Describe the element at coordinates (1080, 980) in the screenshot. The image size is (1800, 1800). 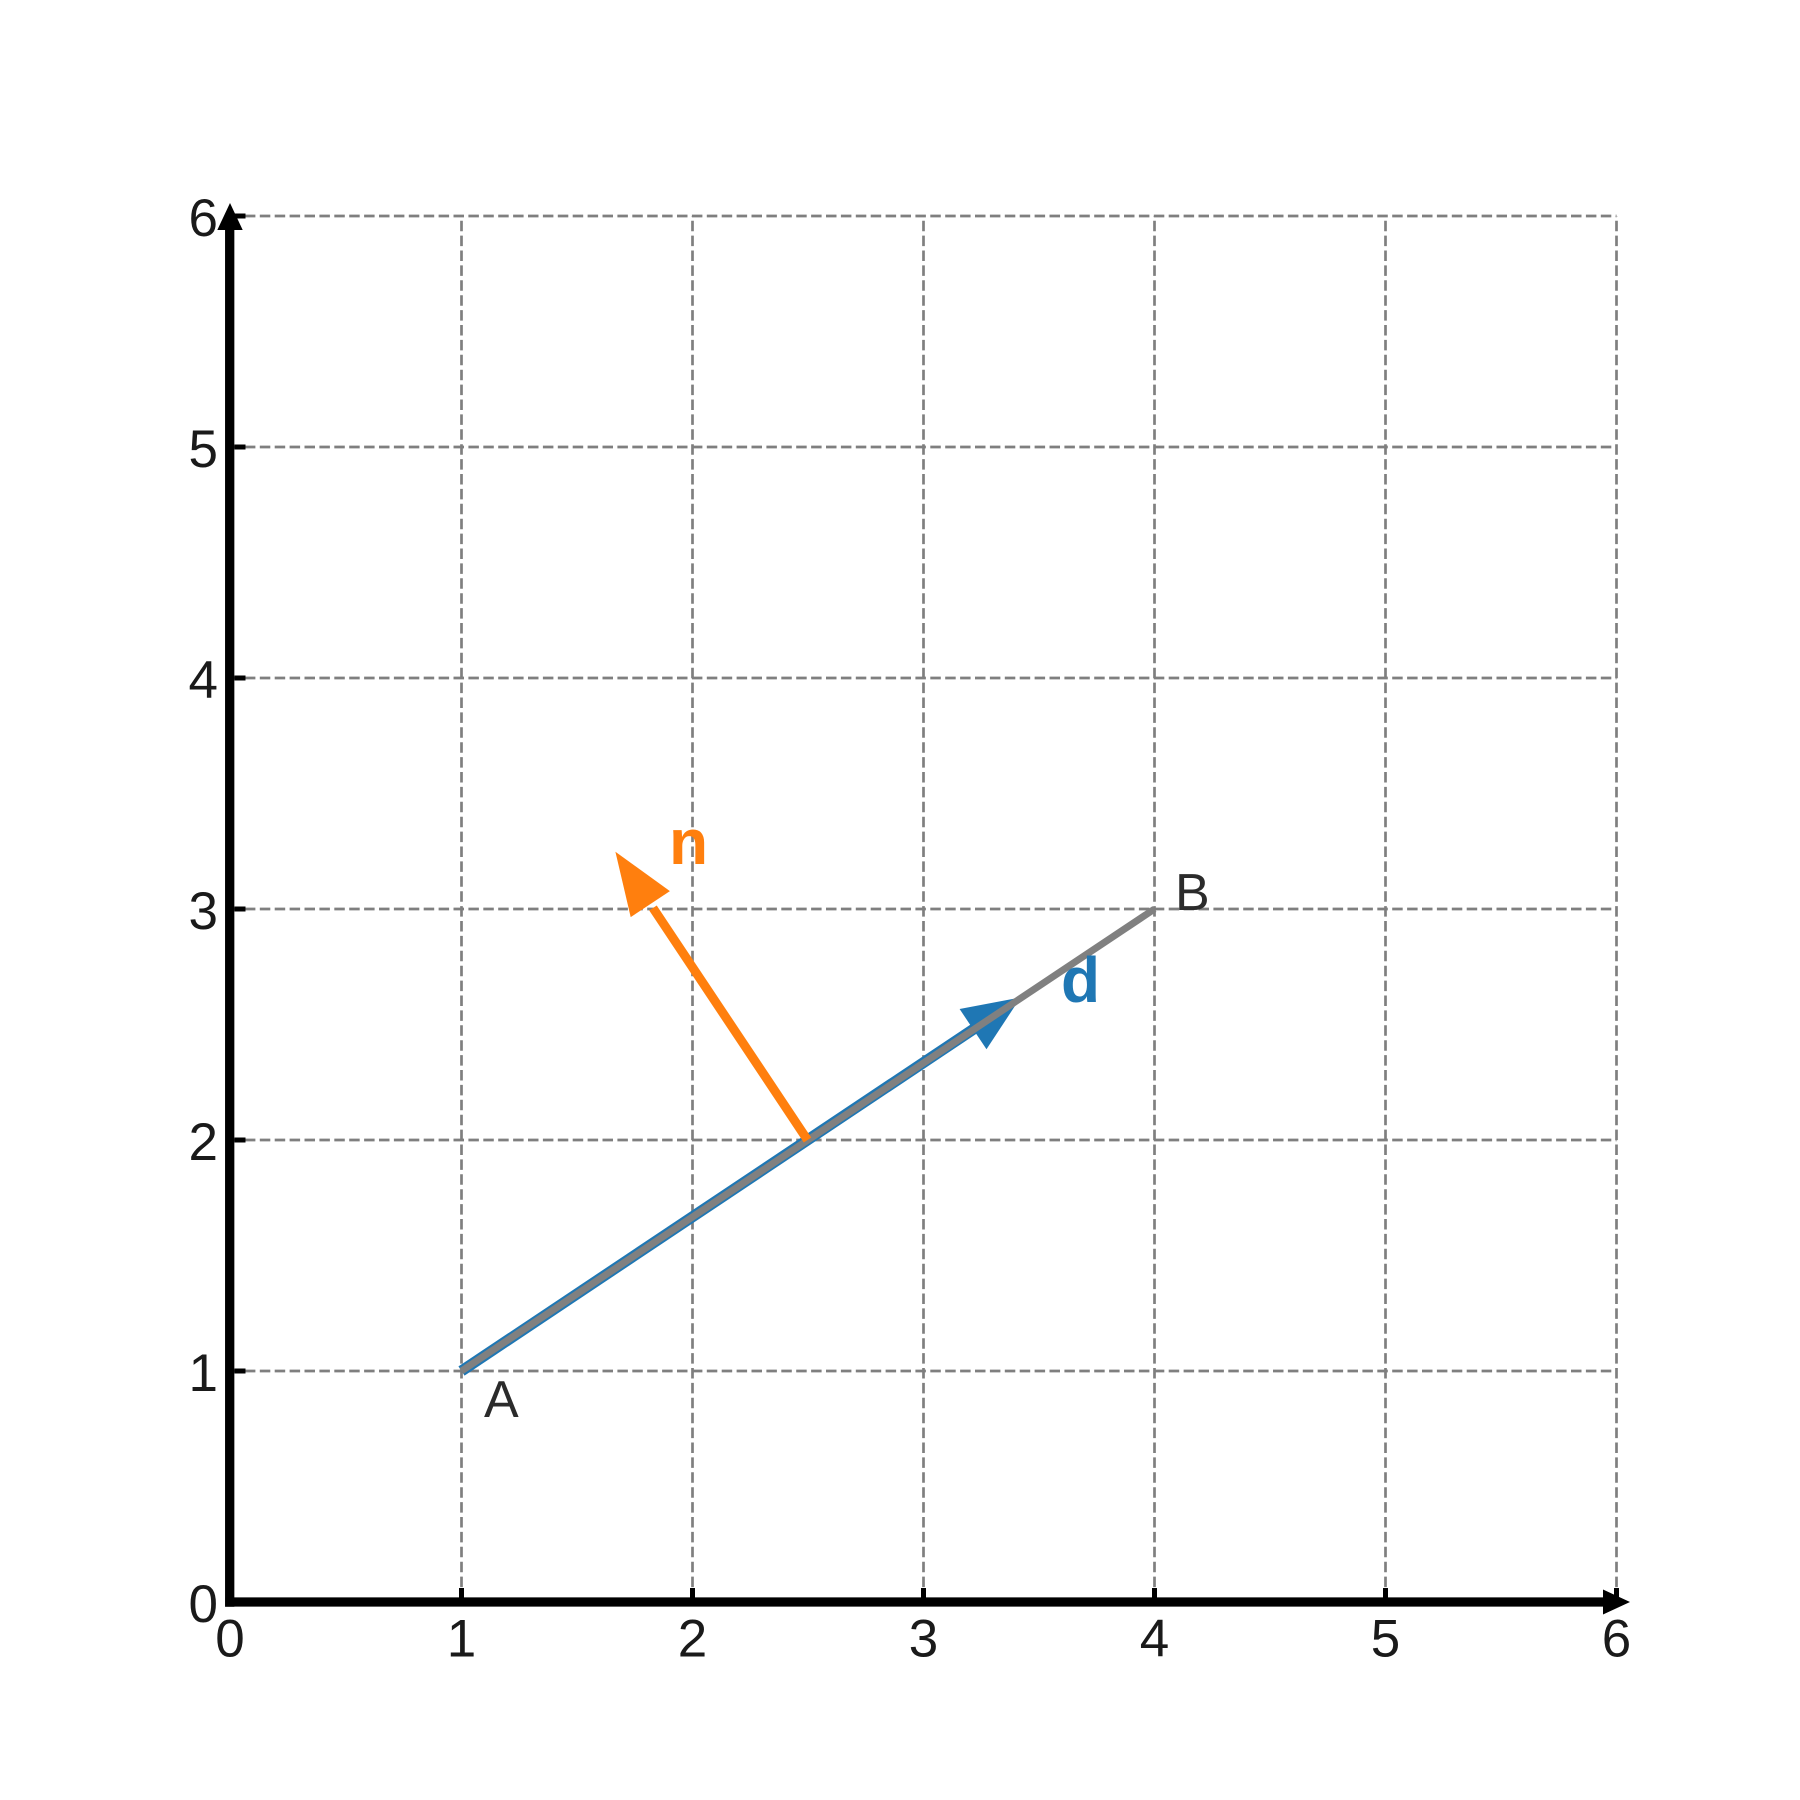
I see `svg-text: d` at that location.